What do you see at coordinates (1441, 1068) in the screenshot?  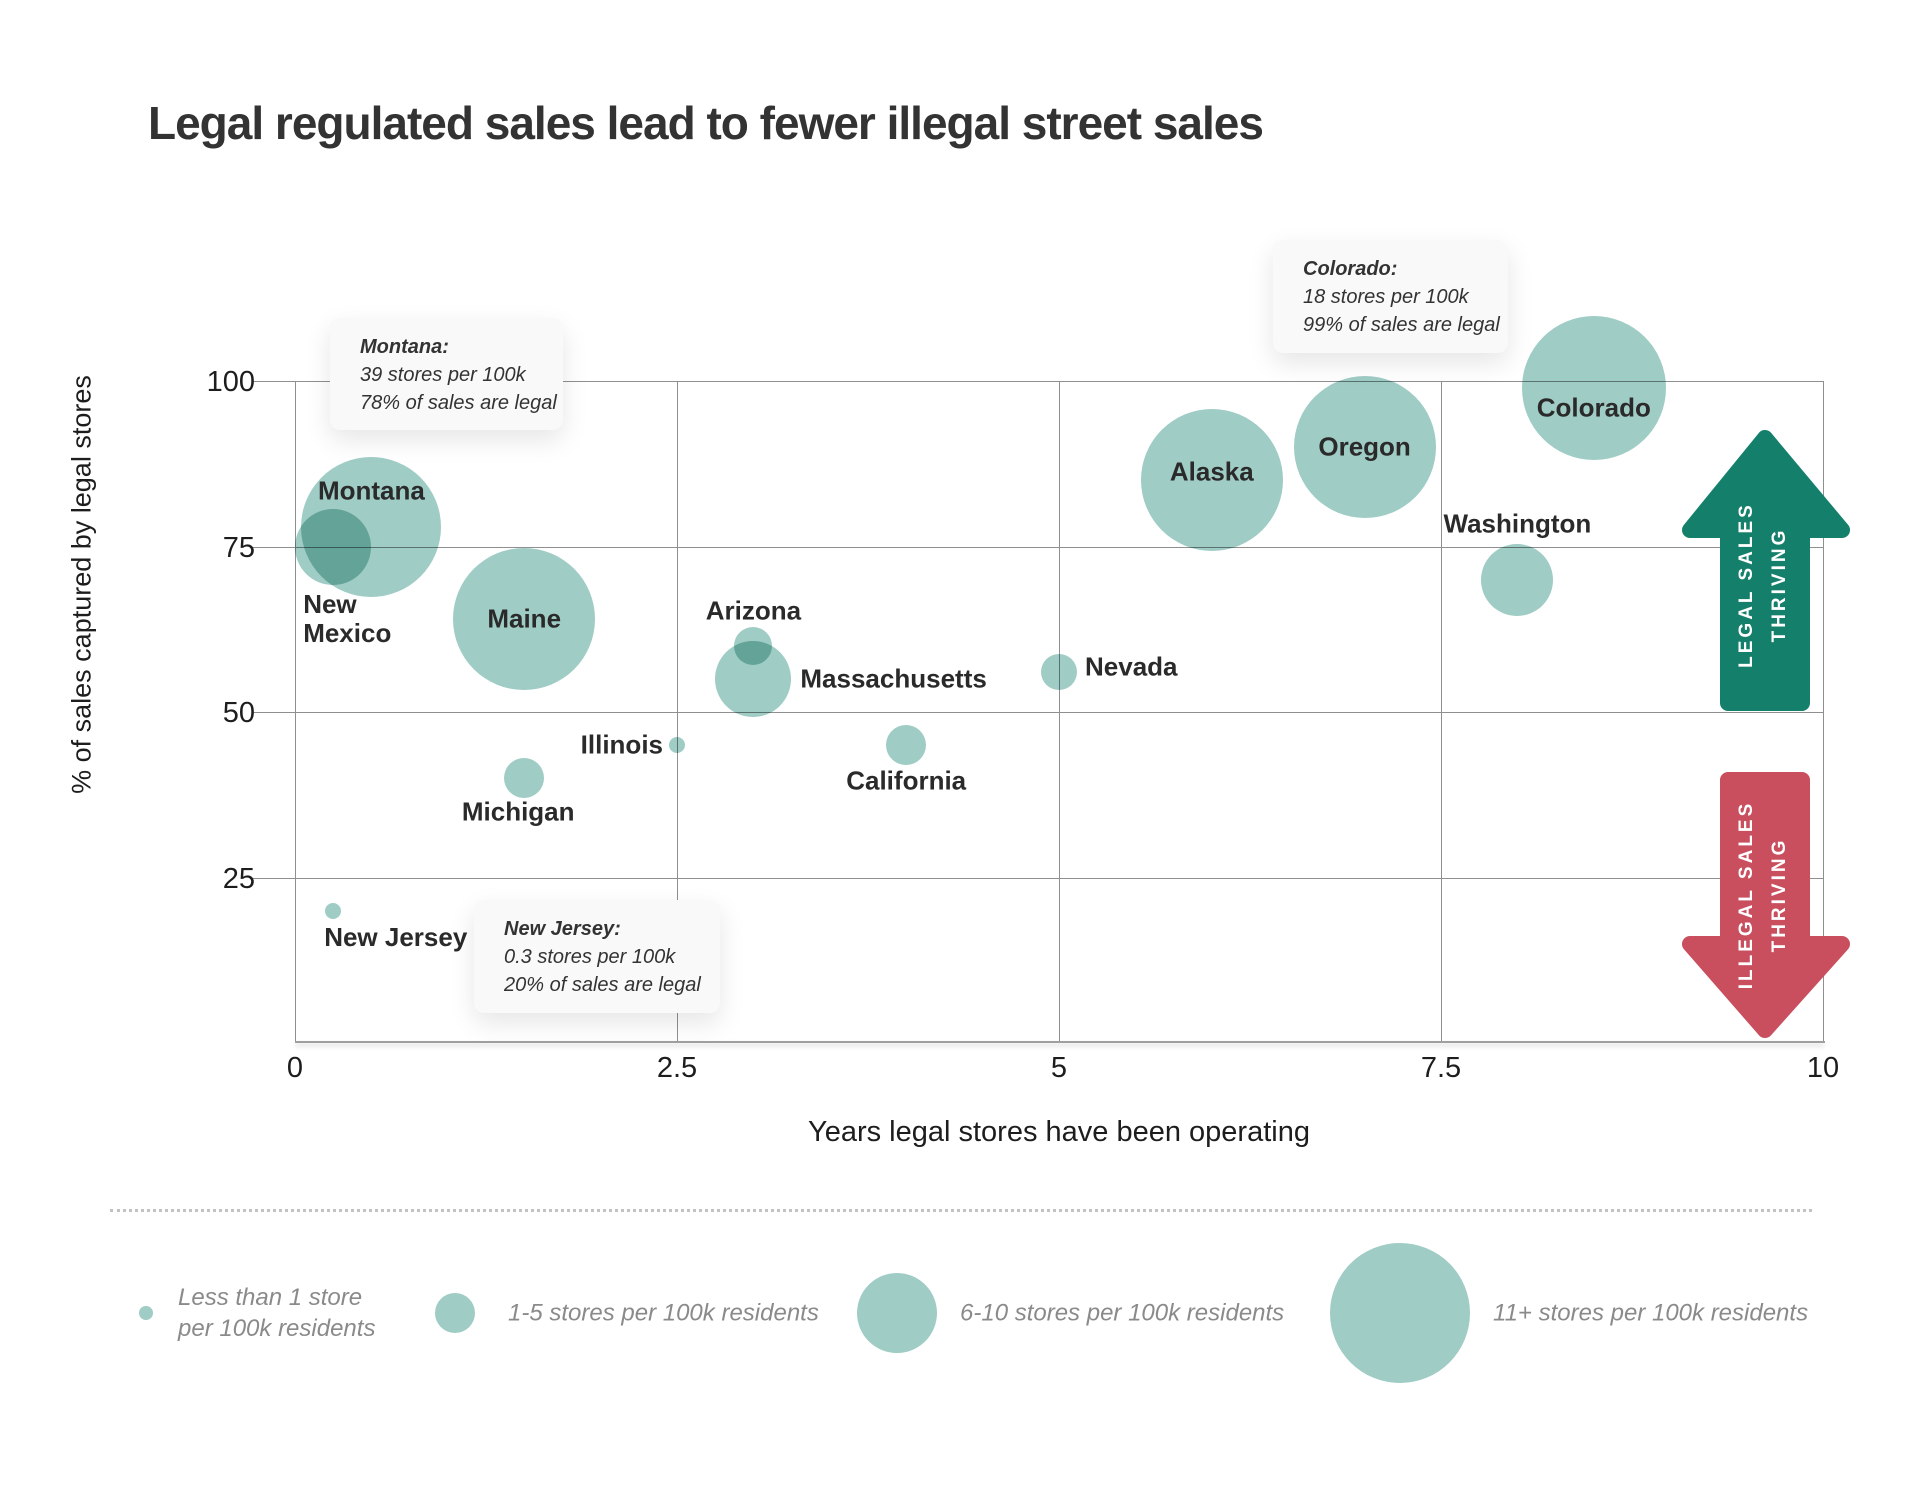 I see `x-tick-label: 7.5` at bounding box center [1441, 1068].